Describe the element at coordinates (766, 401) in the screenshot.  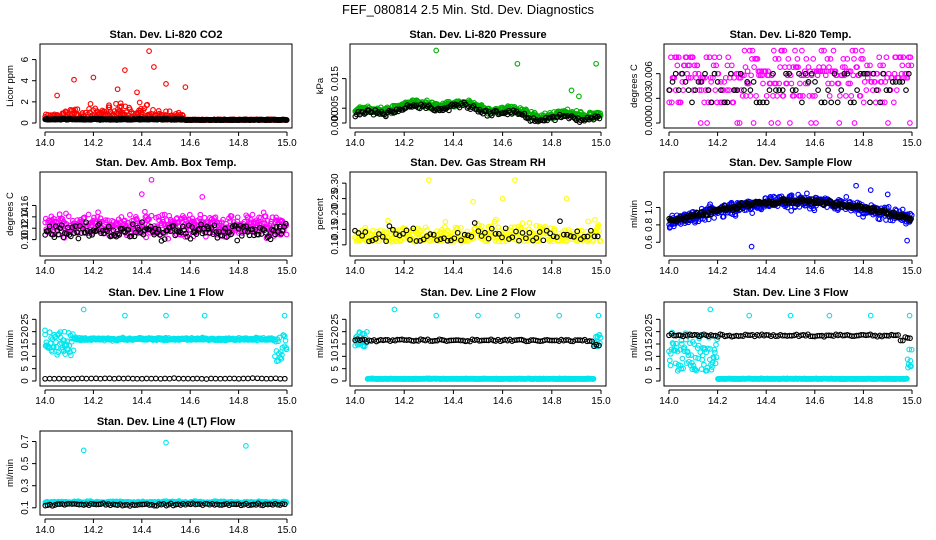
I see `x-tick-label: 14.4` at that location.